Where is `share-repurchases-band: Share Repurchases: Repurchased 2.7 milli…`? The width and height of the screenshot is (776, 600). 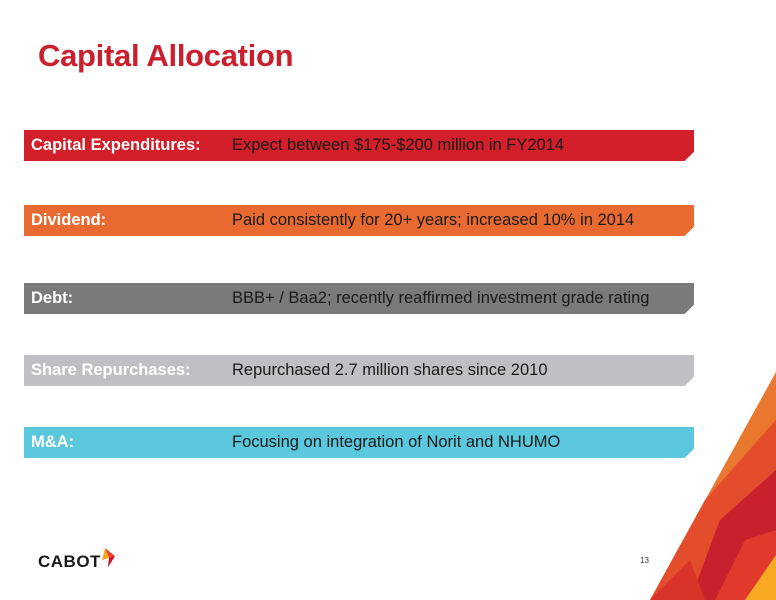
share-repurchases-band: Share Repurchases: Repurchased 2.7 milli… is located at coordinates (359, 370).